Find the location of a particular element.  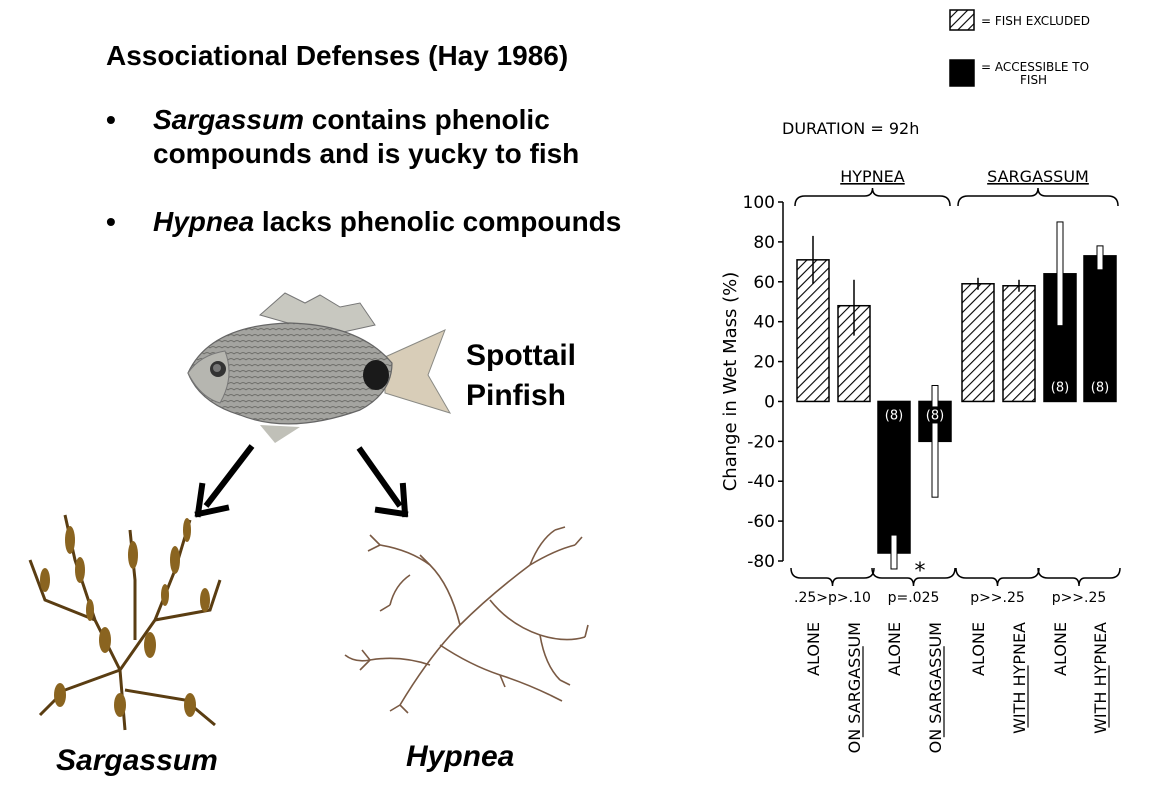

caption-sargassum: Sargassum is located at coordinates (137, 760).